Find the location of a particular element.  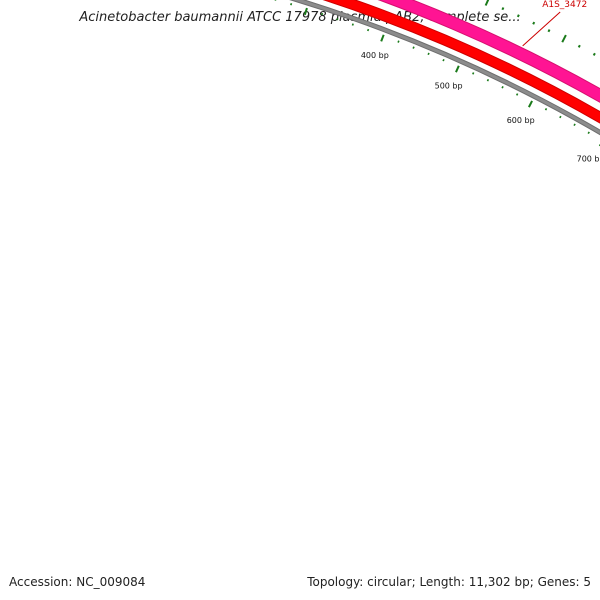

gene-label-leader is located at coordinates (541, 29).